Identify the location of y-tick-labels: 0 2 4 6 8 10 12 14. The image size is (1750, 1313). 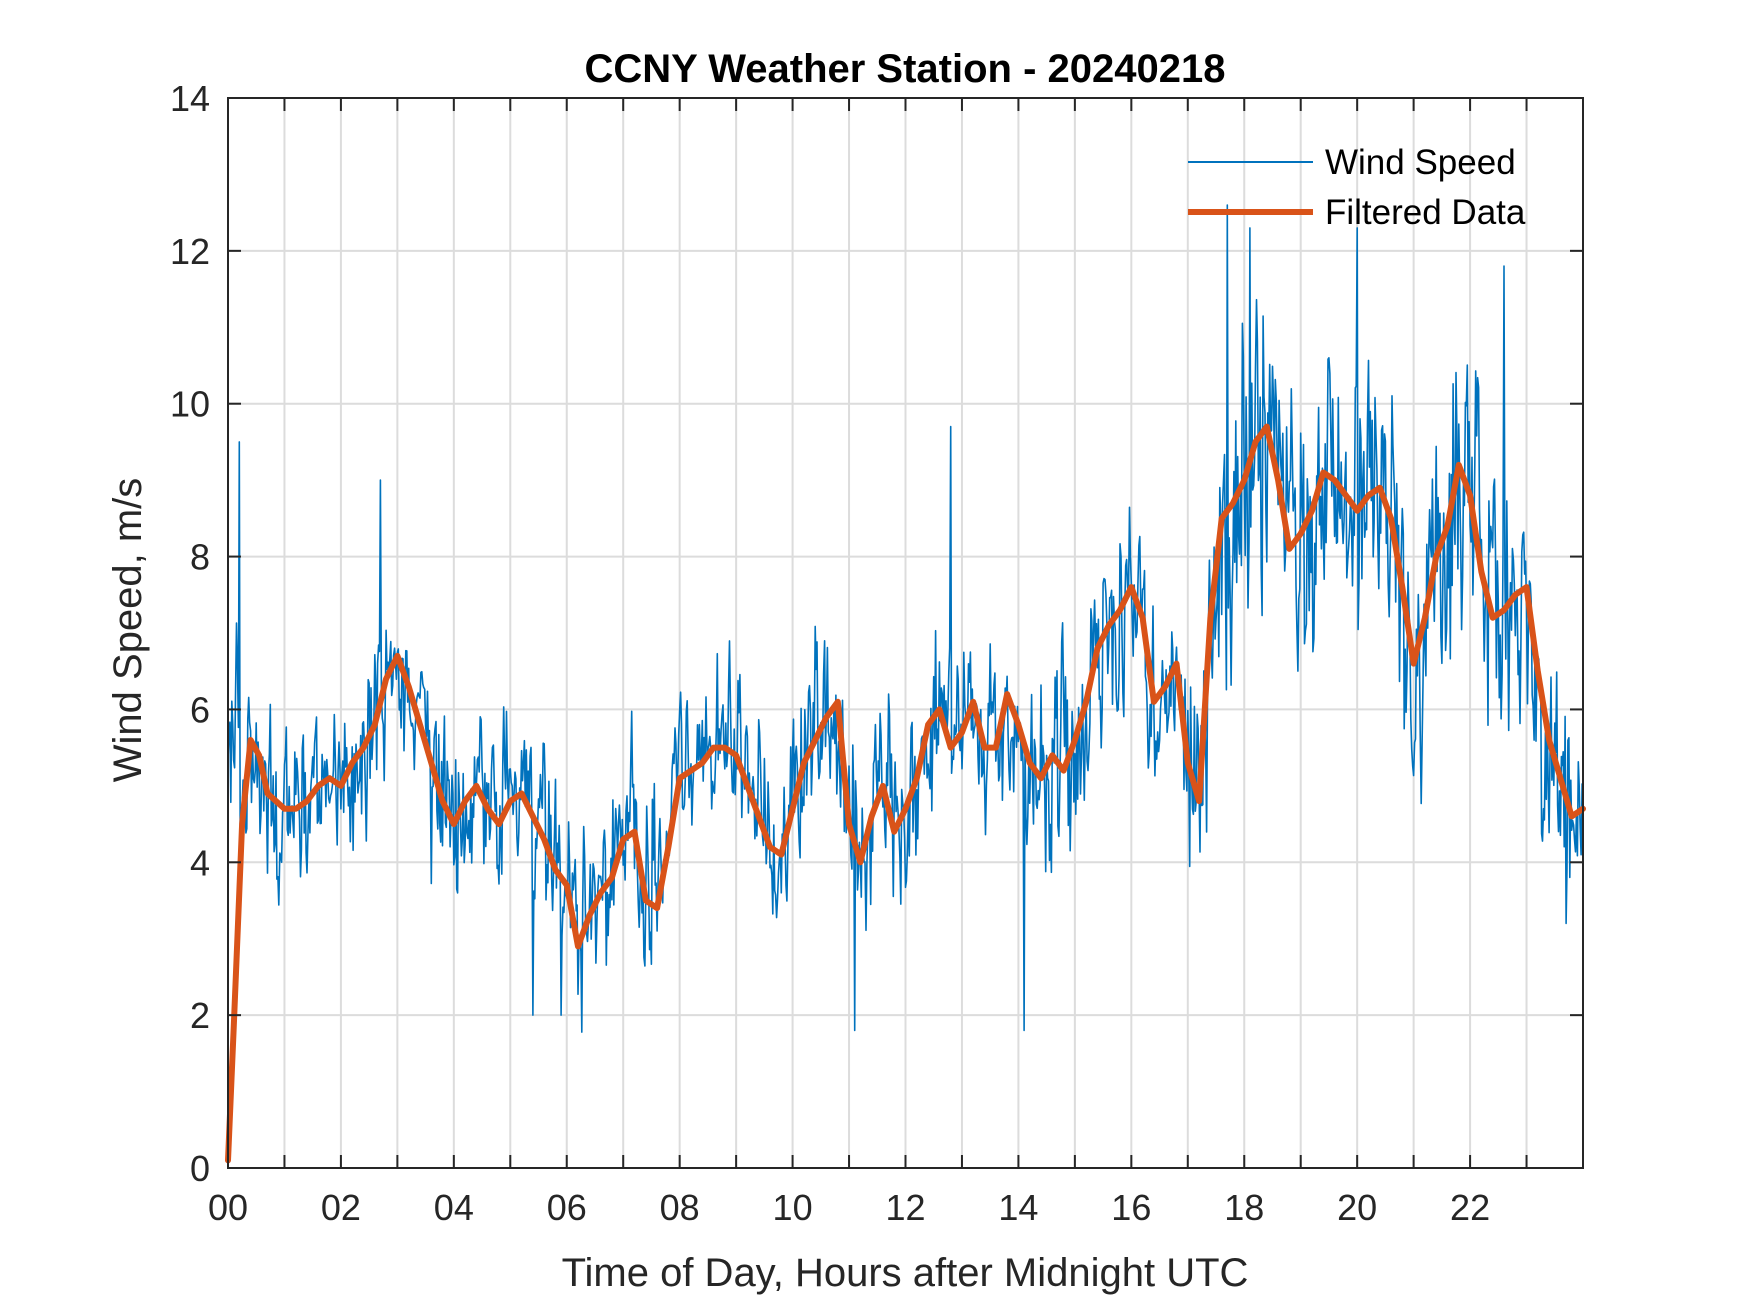
(190, 633).